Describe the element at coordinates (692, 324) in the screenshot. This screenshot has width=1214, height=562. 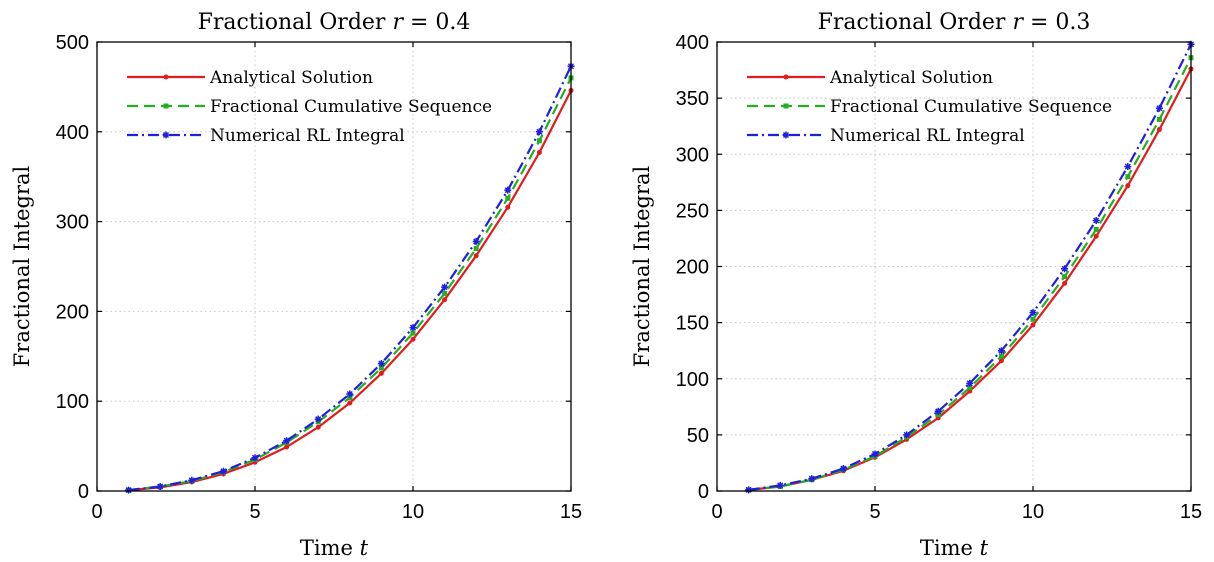
I see `y-tick-label: 150` at that location.